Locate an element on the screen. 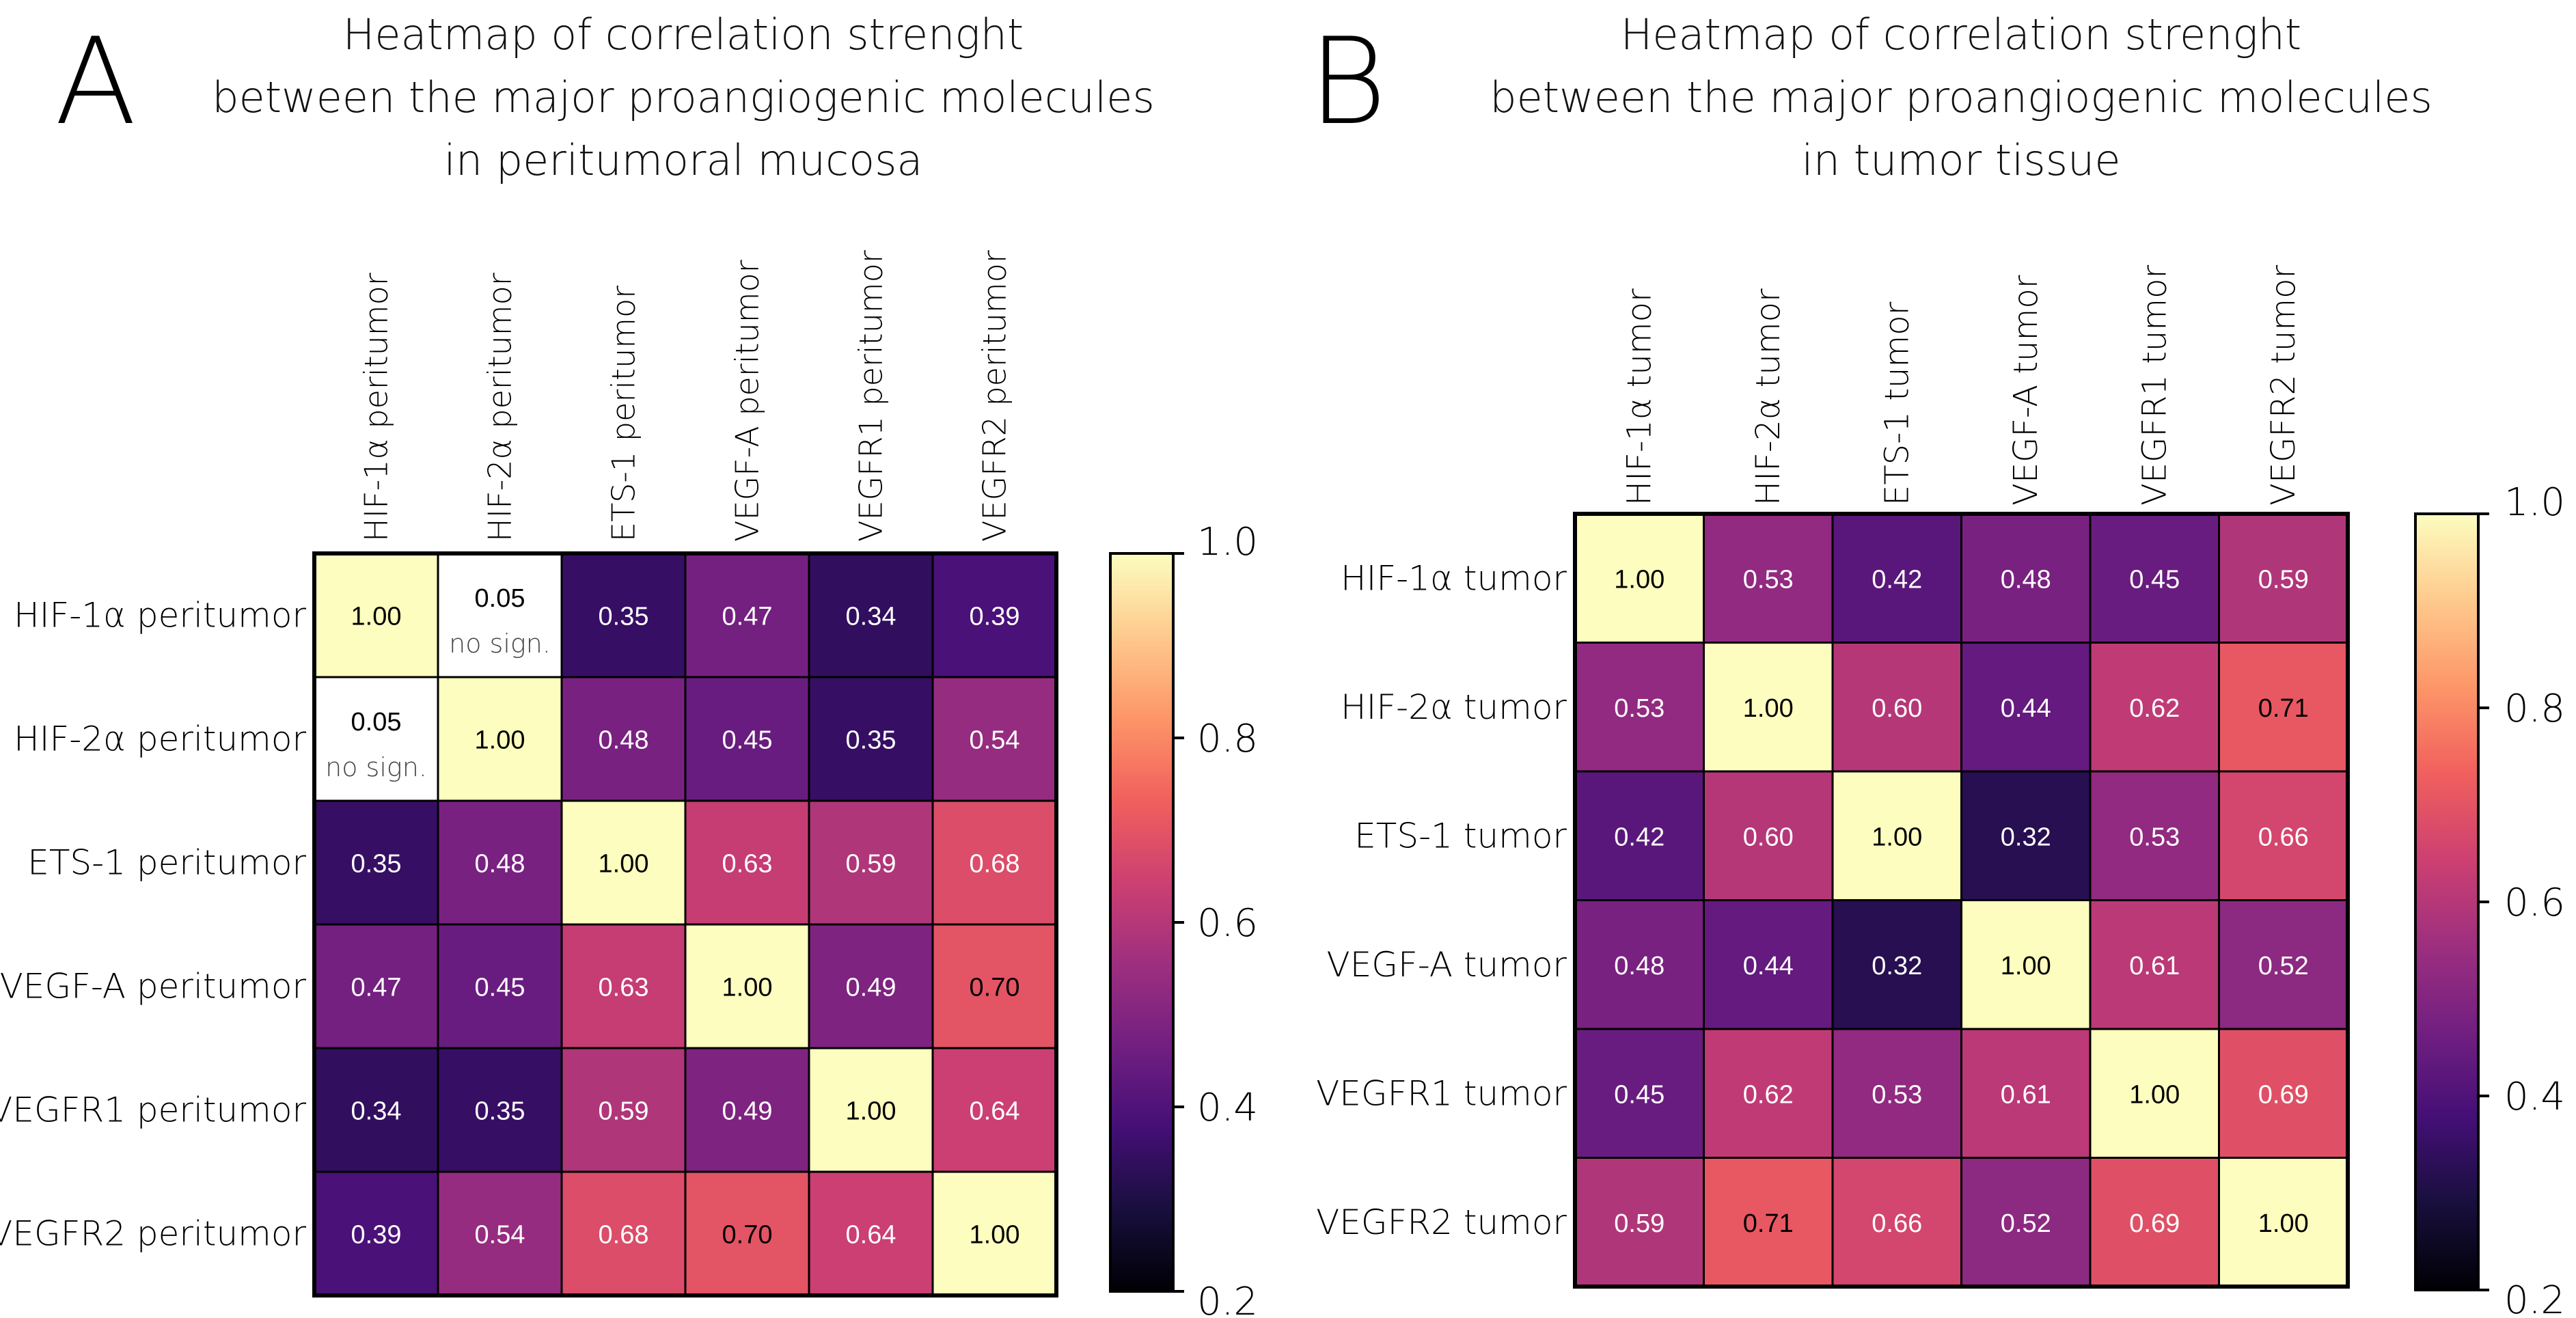 Image resolution: width=2576 pixels, height=1318 pixels. cell-value-label: 0.63 is located at coordinates (747, 865).